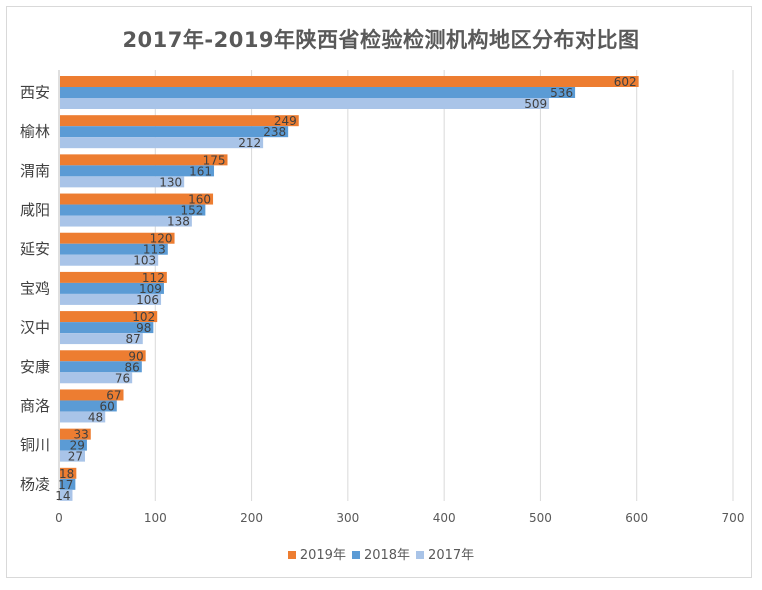  Describe the element at coordinates (80, 435) in the screenshot. I see `data-label: 33` at that location.